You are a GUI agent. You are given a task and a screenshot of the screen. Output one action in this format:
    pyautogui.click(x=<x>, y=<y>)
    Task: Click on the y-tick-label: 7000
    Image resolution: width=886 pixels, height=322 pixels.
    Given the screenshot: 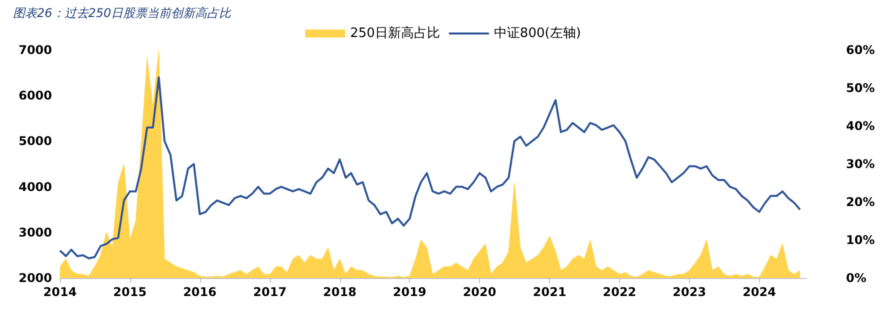 What is the action you would take?
    pyautogui.click(x=35, y=50)
    